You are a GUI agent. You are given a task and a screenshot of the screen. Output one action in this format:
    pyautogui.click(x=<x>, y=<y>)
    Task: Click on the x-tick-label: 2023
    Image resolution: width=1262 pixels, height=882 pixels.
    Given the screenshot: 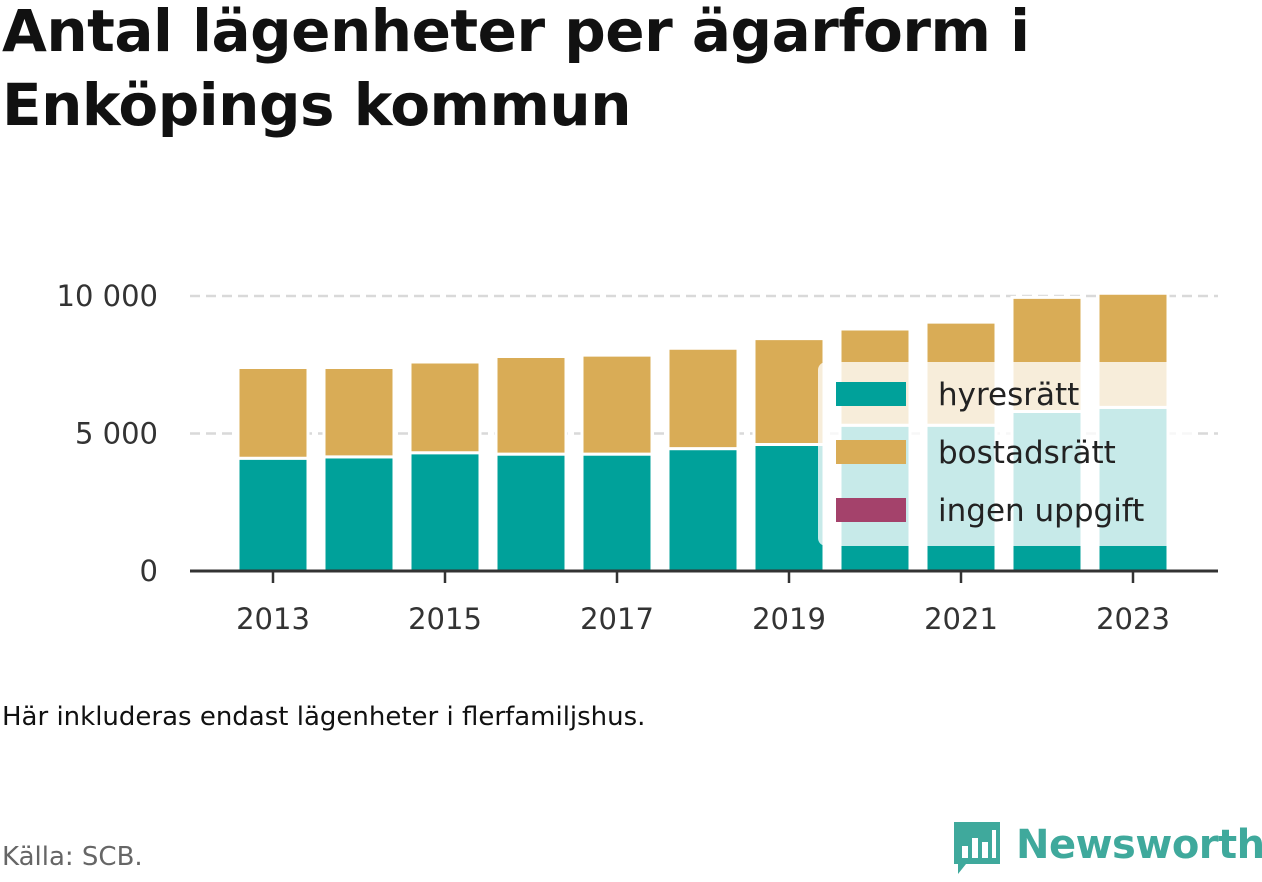 What is the action you would take?
    pyautogui.click(x=1133, y=619)
    